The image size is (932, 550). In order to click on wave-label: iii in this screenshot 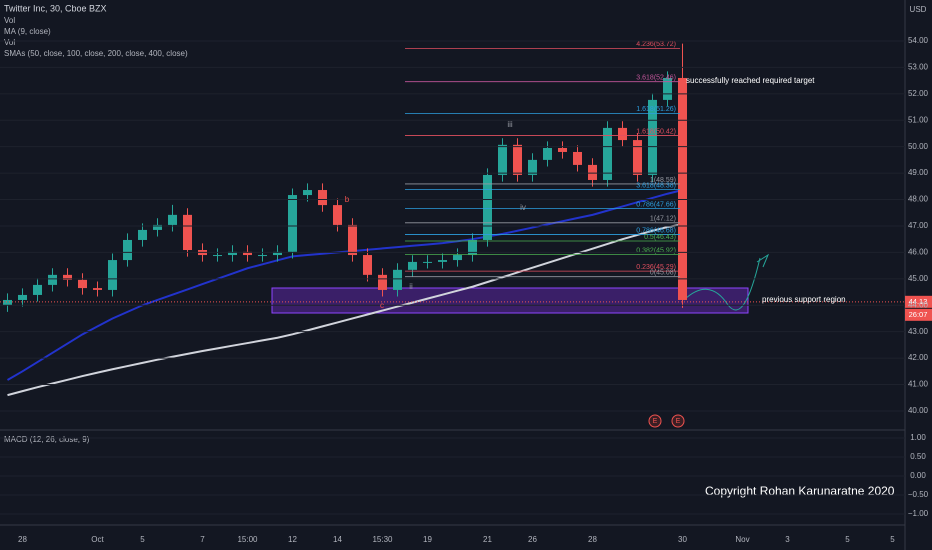, I will do `click(510, 124)`.